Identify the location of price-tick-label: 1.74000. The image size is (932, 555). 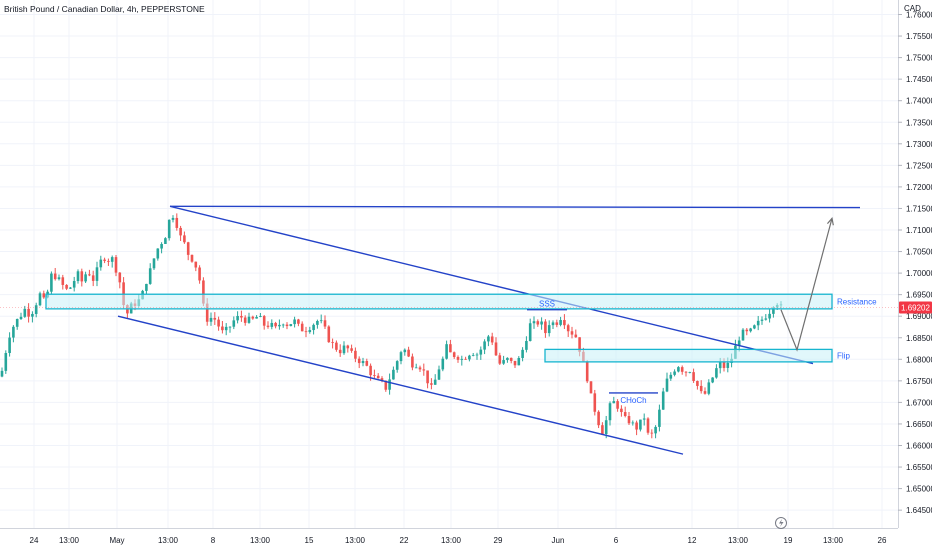
(919, 101).